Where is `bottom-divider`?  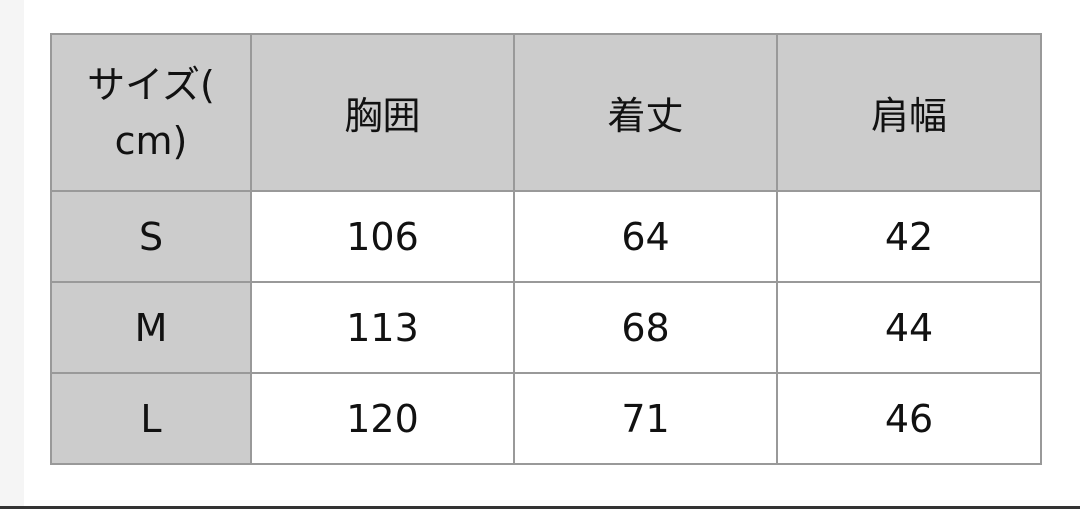 bottom-divider is located at coordinates (540, 507).